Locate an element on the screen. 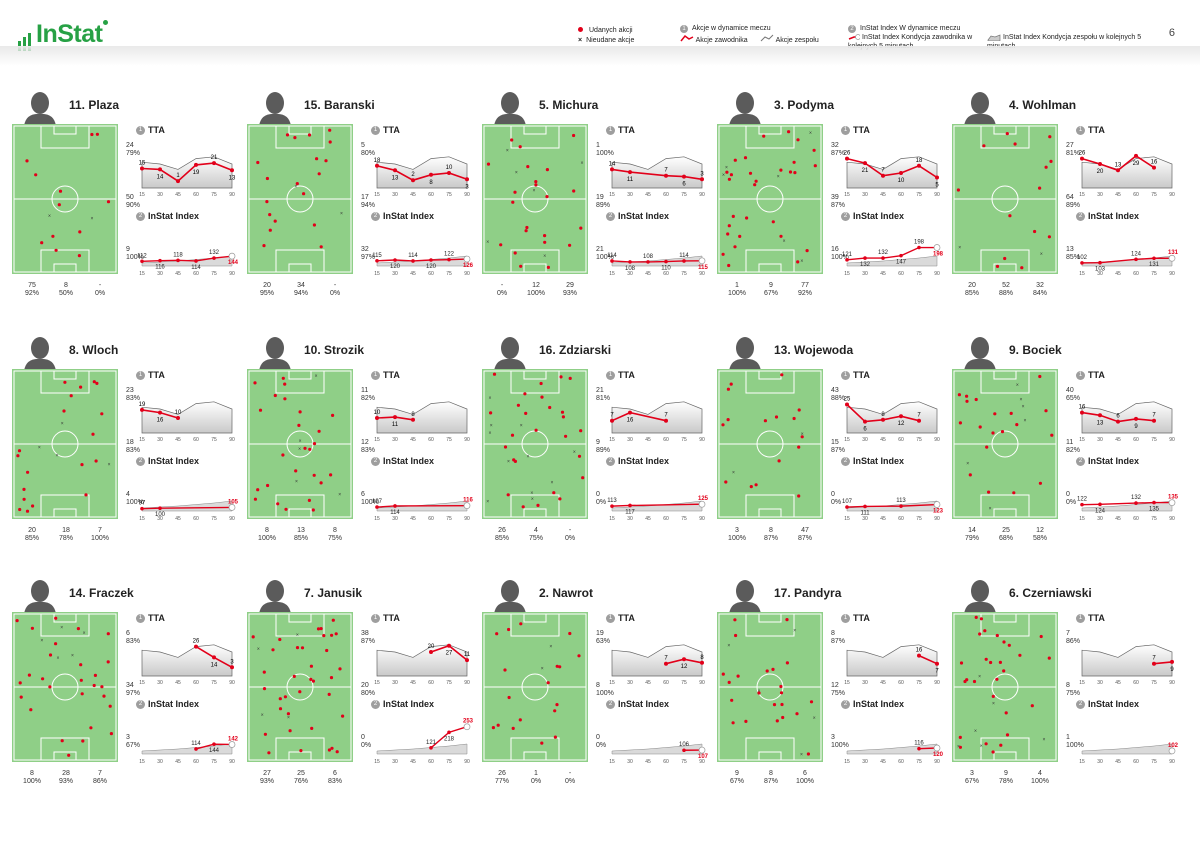  index-line-icon is located at coordinates (854, 37).